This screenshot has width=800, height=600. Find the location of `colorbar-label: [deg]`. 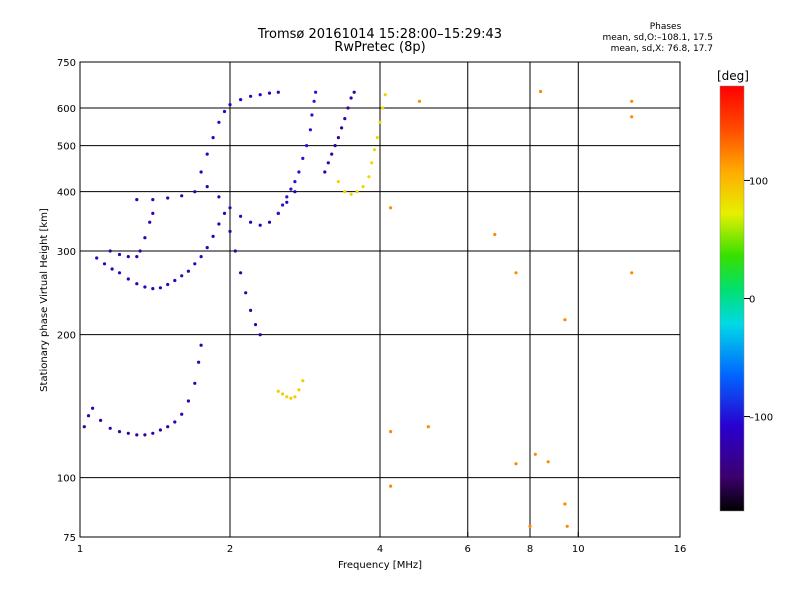

colorbar-label: [deg] is located at coordinates (733, 76).